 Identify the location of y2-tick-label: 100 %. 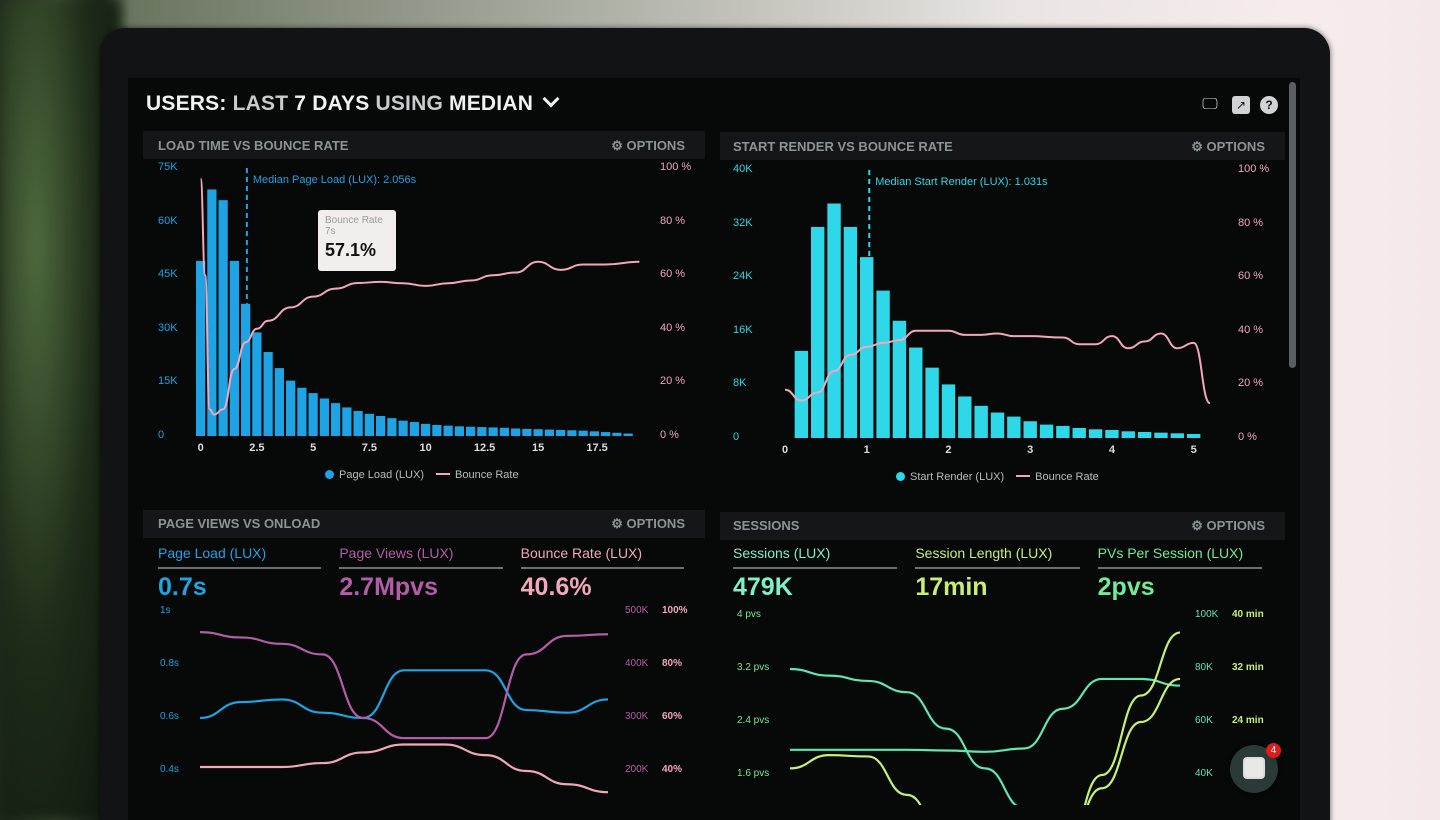
(676, 167).